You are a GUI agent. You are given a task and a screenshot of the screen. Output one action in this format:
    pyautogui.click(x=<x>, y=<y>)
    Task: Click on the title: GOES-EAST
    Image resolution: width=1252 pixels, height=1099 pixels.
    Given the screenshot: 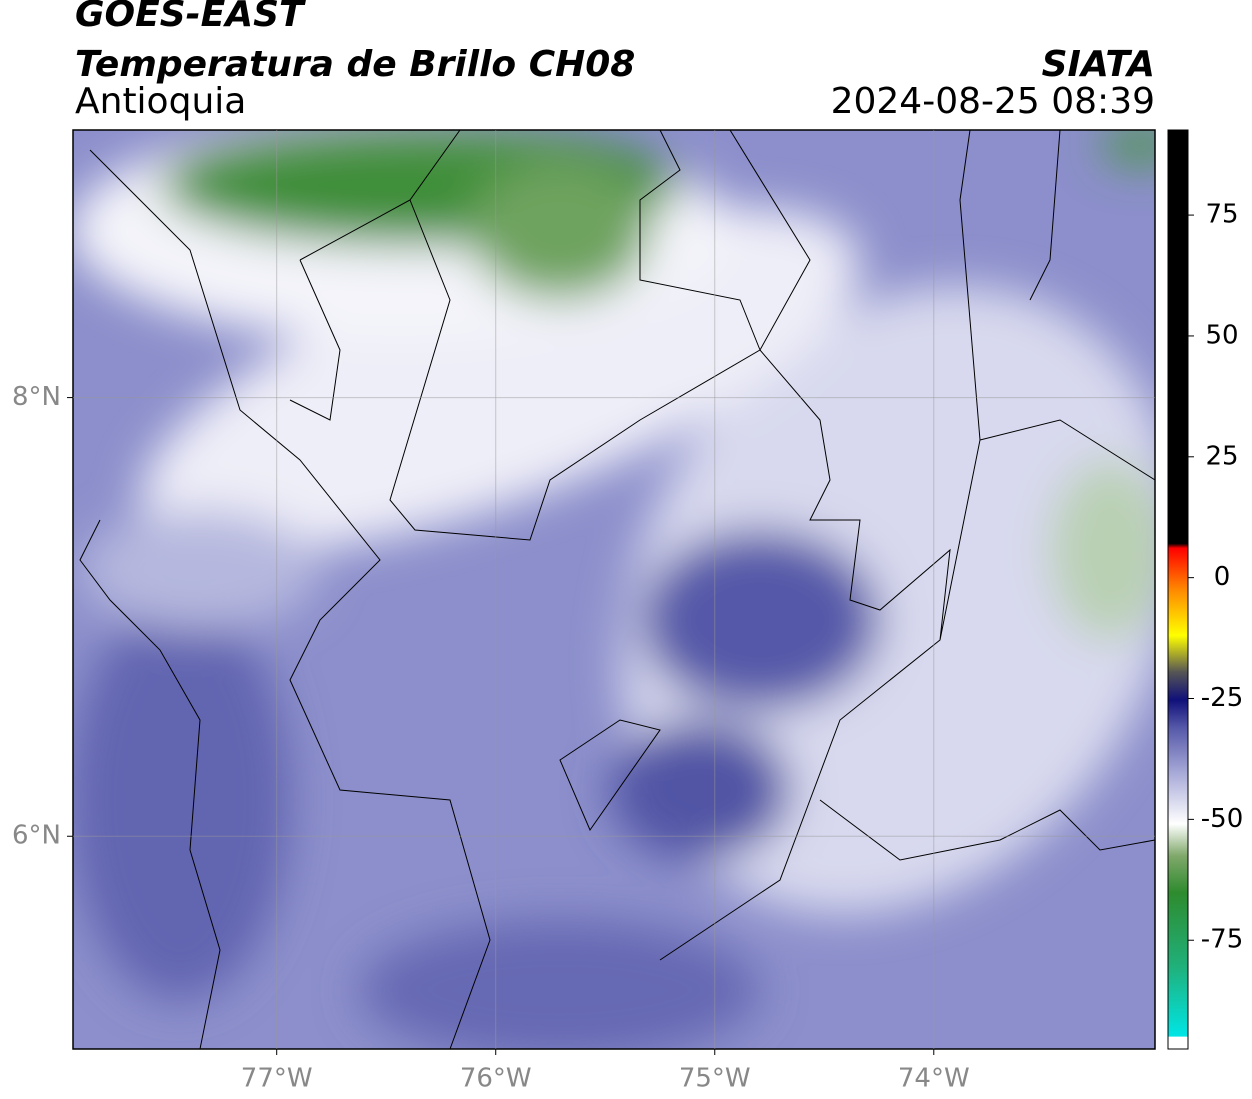 What is the action you would take?
    pyautogui.click(x=190, y=17)
    